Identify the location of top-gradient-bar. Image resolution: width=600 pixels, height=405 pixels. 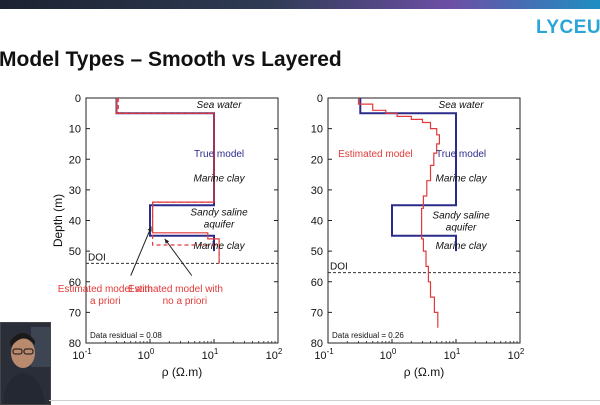
(300, 4).